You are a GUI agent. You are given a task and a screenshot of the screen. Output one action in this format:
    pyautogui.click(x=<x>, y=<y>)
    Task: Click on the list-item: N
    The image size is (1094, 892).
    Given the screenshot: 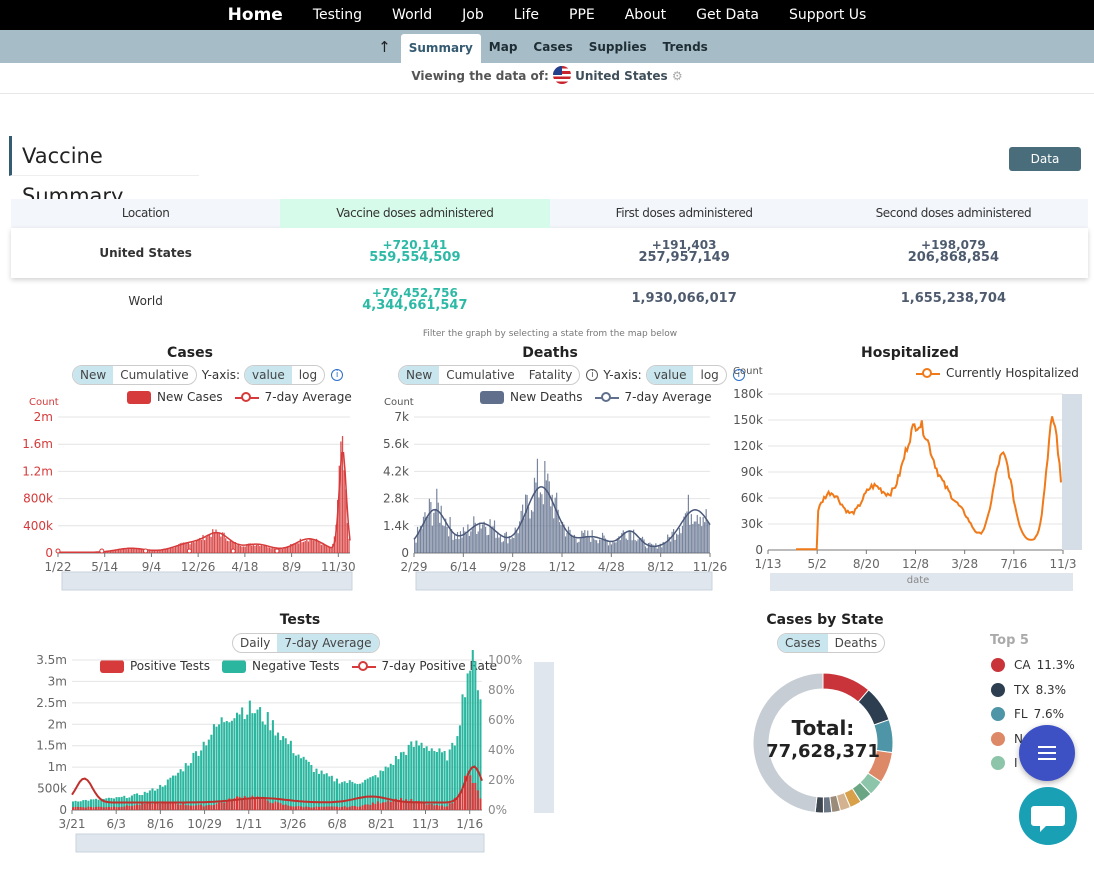 What is the action you would take?
    pyautogui.click(x=1032, y=739)
    